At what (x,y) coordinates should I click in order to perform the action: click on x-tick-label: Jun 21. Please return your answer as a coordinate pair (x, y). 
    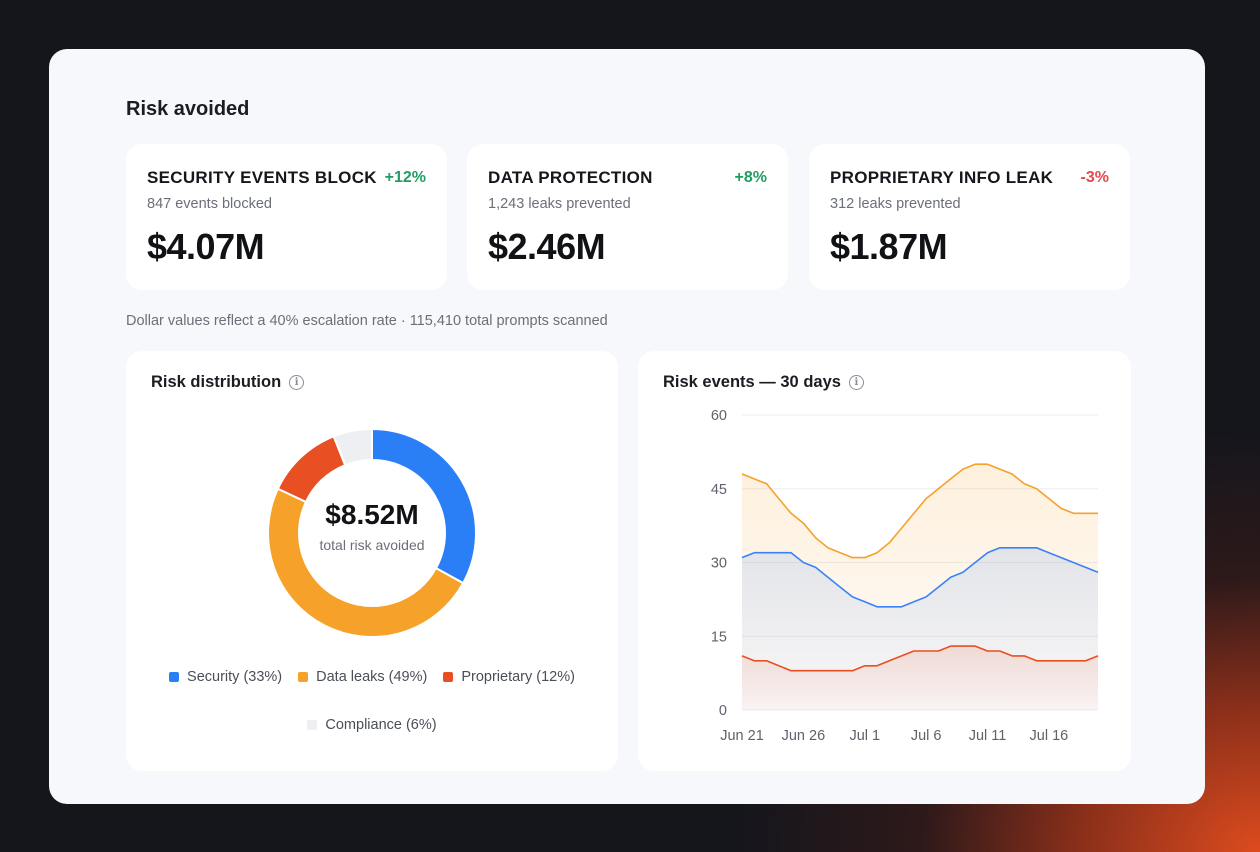
    Looking at the image, I should click on (742, 736).